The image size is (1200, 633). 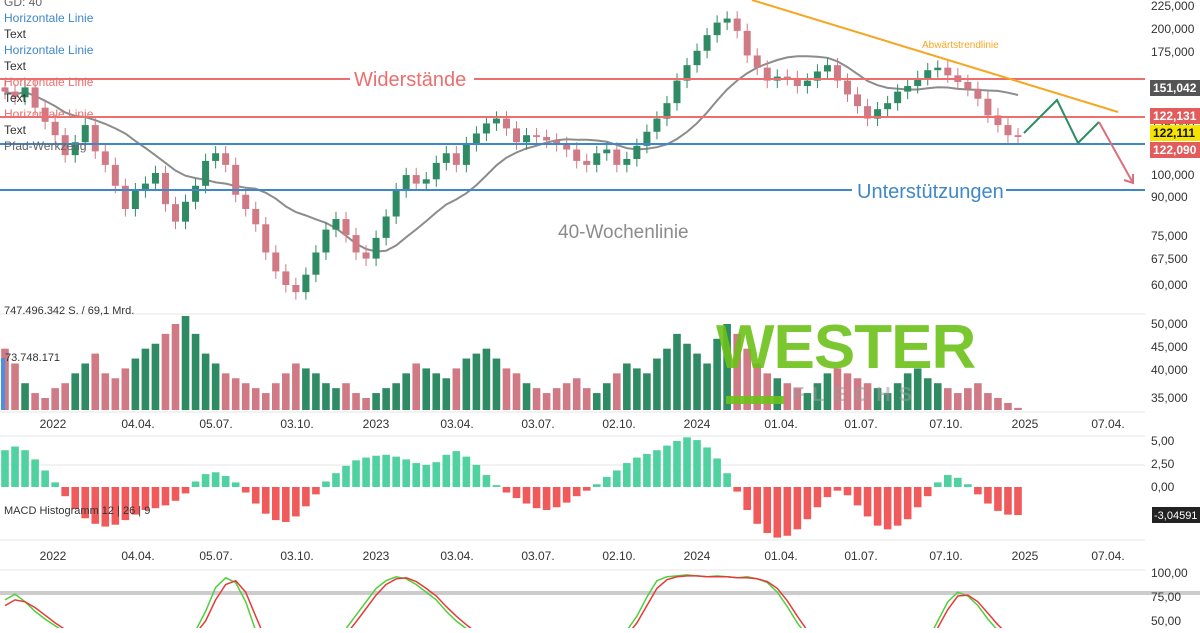 I want to click on x-axis-label: 05.07., so click(x=215, y=556).